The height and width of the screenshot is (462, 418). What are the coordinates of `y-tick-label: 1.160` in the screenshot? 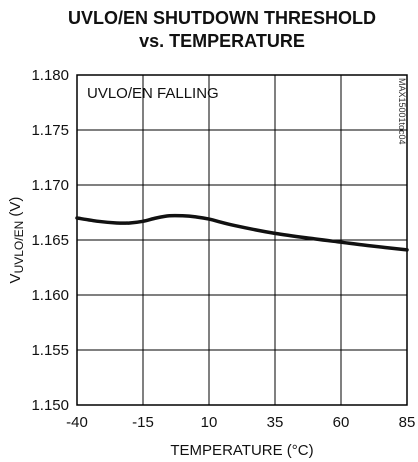 It's located at (50, 295).